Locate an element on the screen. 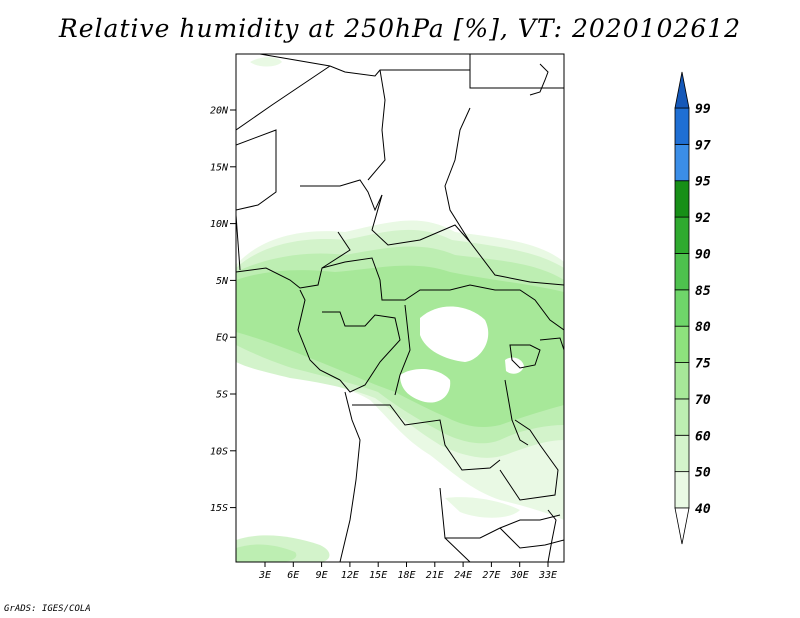  colorbar-label: 60 is located at coordinates (703, 436).